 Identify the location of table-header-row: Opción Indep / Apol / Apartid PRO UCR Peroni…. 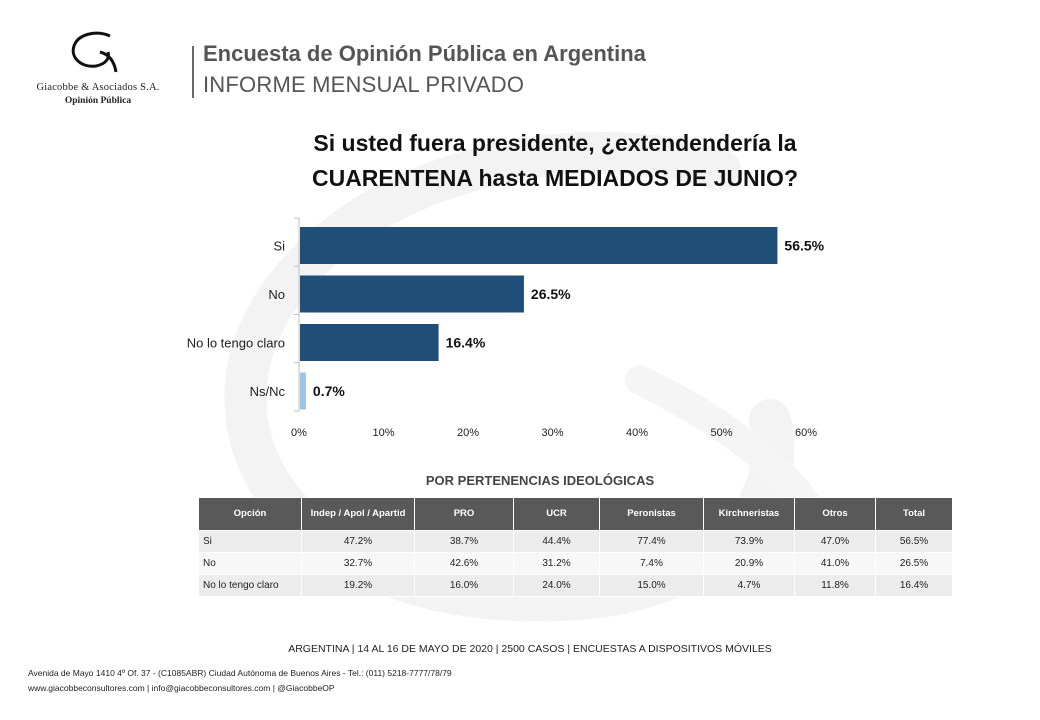
(575, 514).